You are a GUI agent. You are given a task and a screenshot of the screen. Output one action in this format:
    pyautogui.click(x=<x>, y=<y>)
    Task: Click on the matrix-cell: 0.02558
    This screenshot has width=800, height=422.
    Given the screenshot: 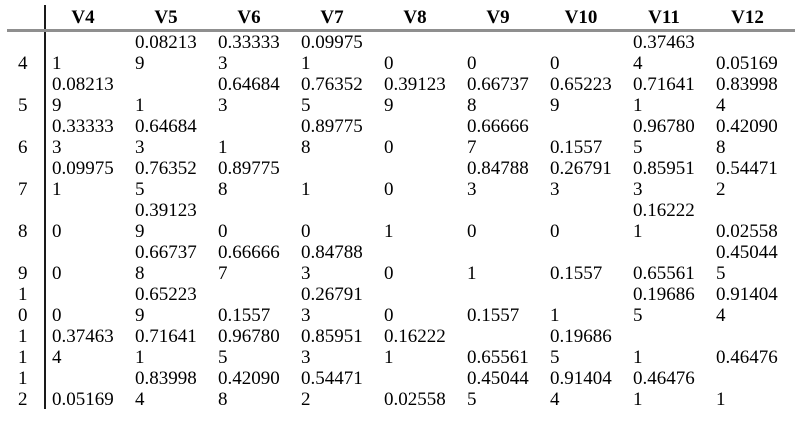 What is the action you would take?
    pyautogui.click(x=758, y=221)
    